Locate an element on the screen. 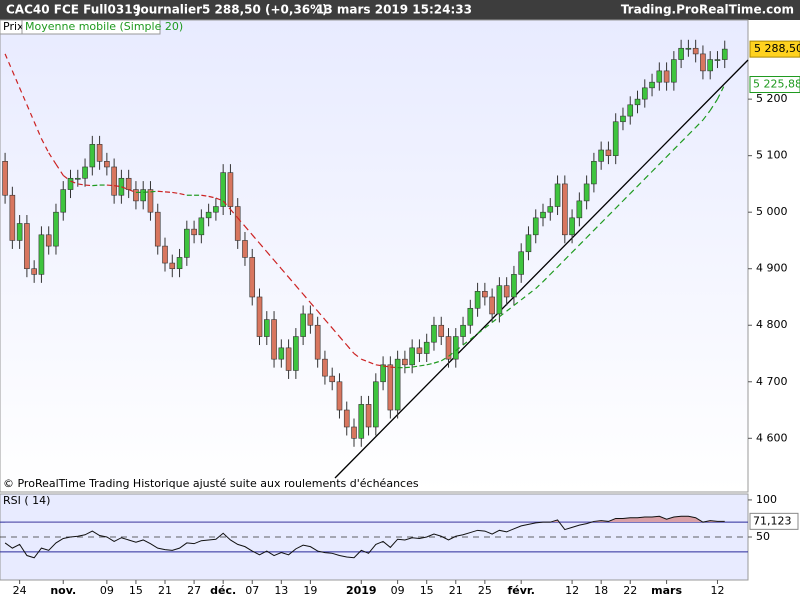 Image resolution: width=800 pixels, height=600 pixels. last-price-marker is located at coordinates (774, 49).